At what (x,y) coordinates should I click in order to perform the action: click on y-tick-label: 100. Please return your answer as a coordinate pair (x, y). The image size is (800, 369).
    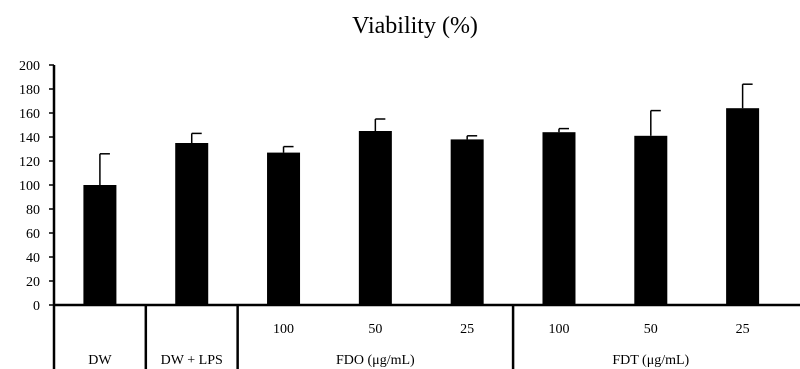
    Looking at the image, I should click on (29, 186).